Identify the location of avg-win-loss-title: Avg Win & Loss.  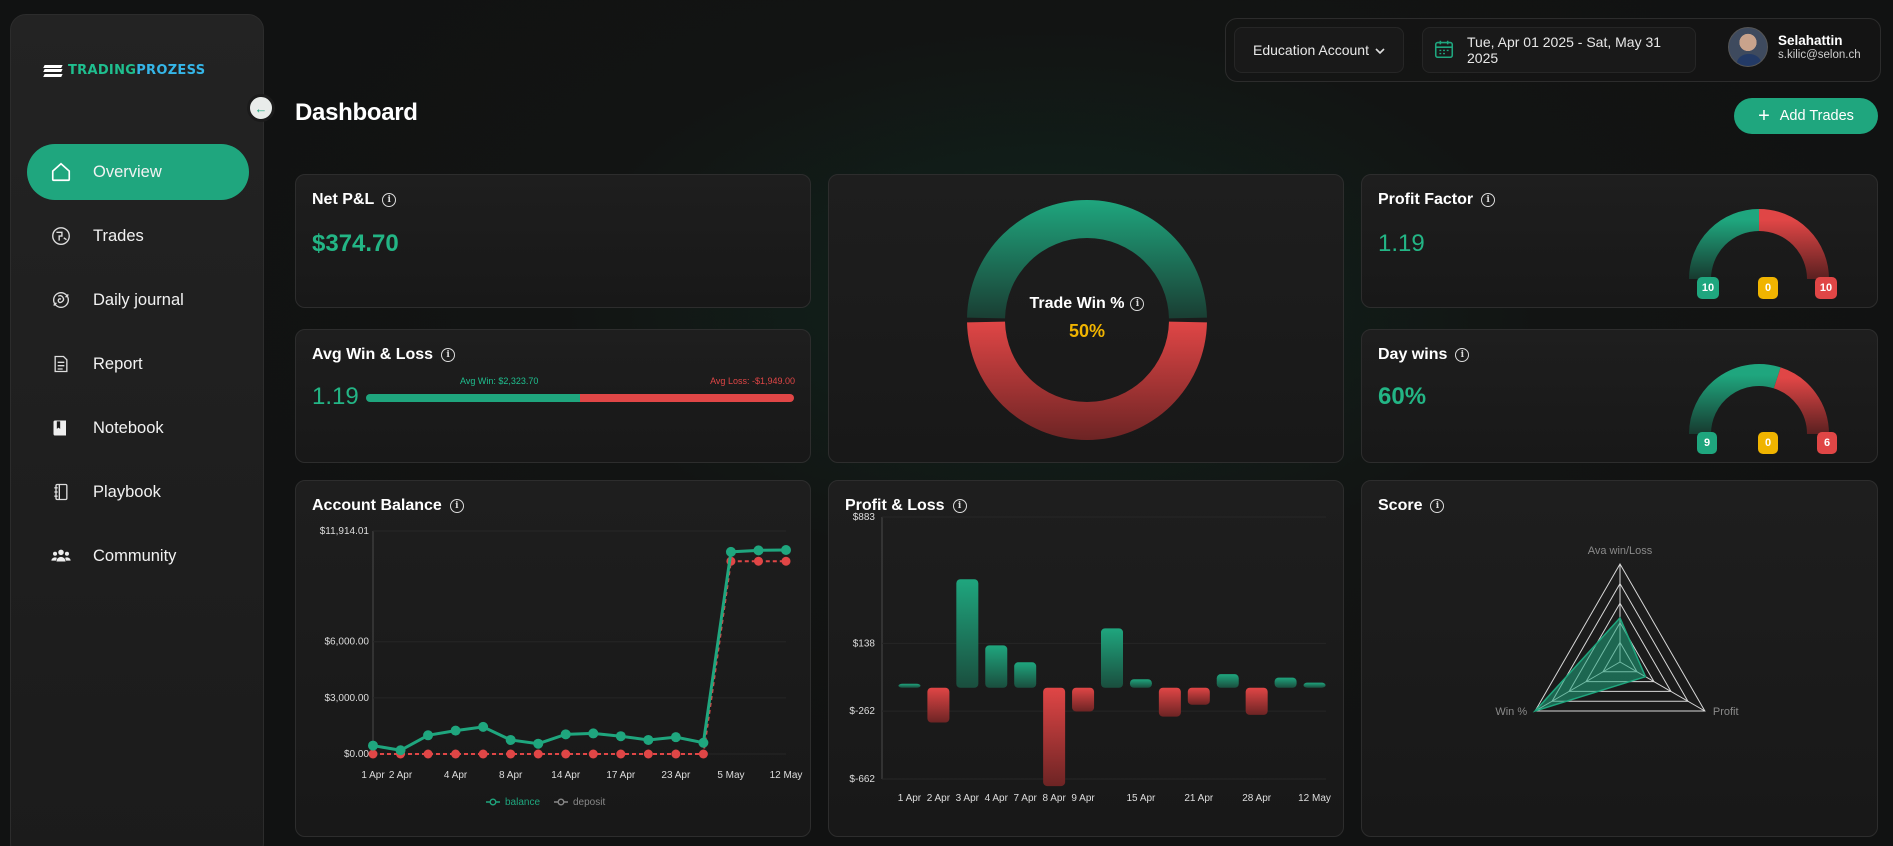
(373, 354).